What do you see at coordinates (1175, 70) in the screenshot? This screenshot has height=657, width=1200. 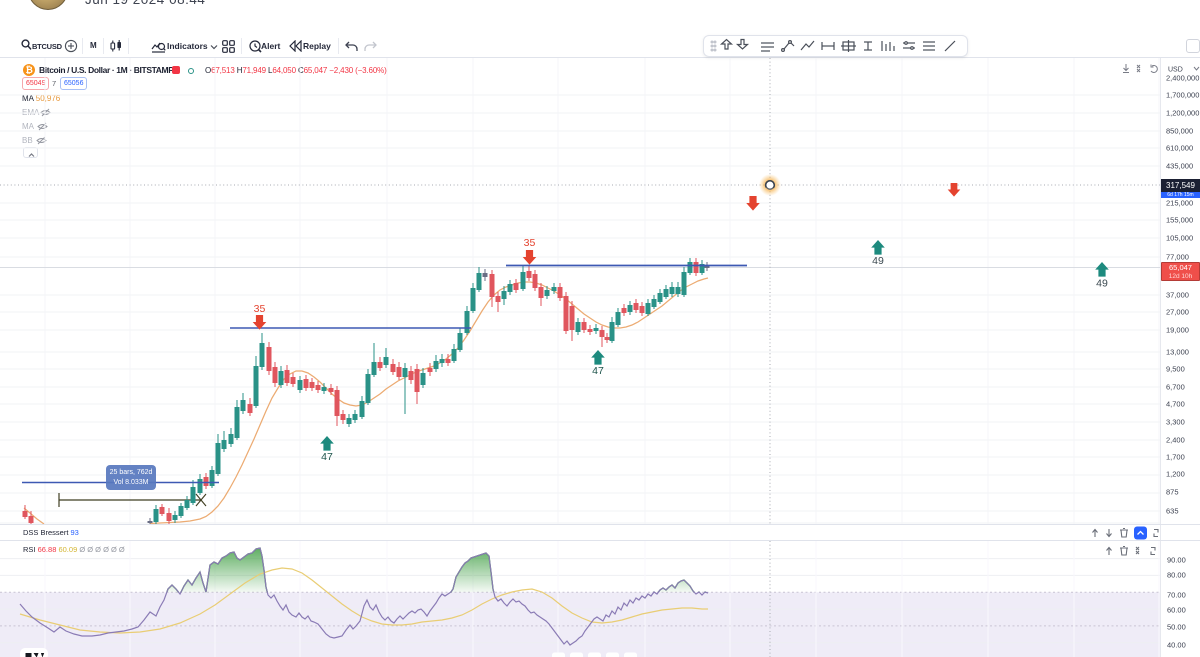 I see `svg-text: USD` at bounding box center [1175, 70].